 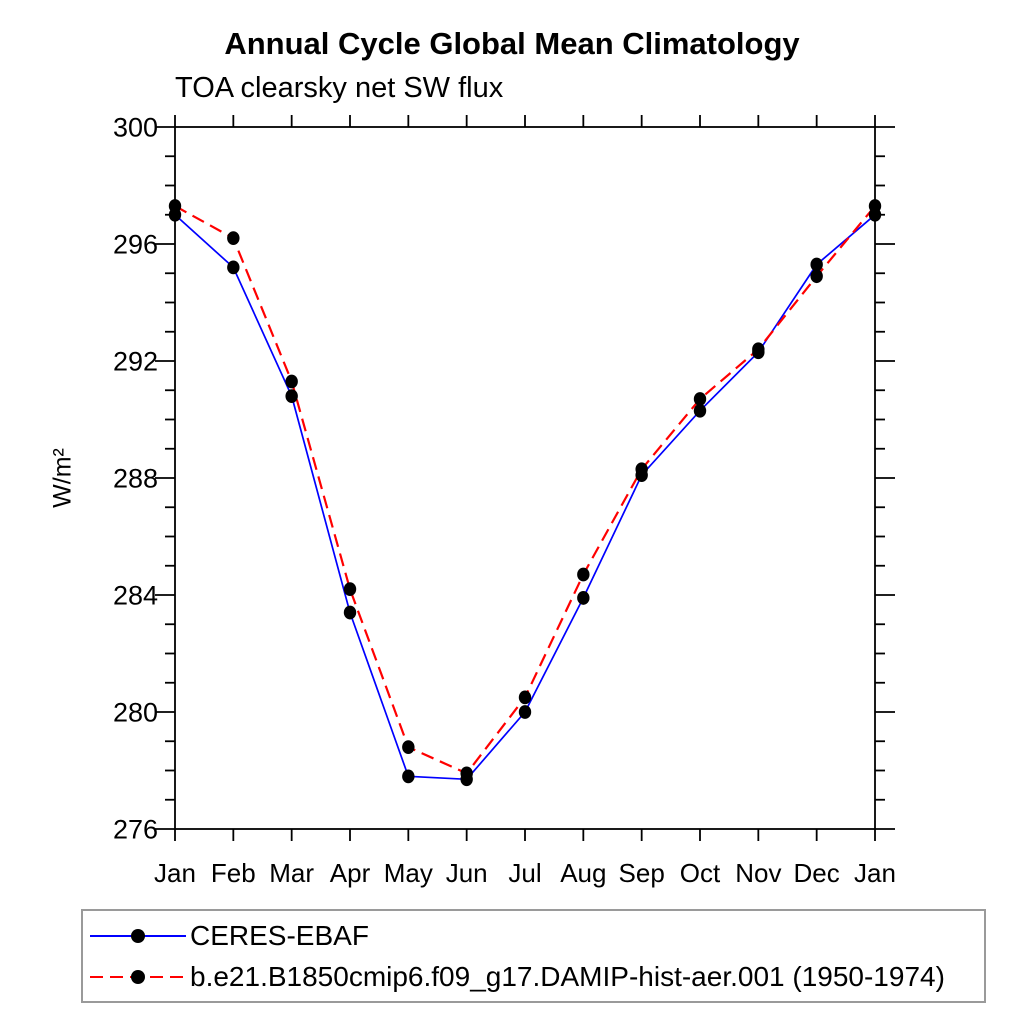 What do you see at coordinates (758, 873) in the screenshot?
I see `svg-text: Nov` at bounding box center [758, 873].